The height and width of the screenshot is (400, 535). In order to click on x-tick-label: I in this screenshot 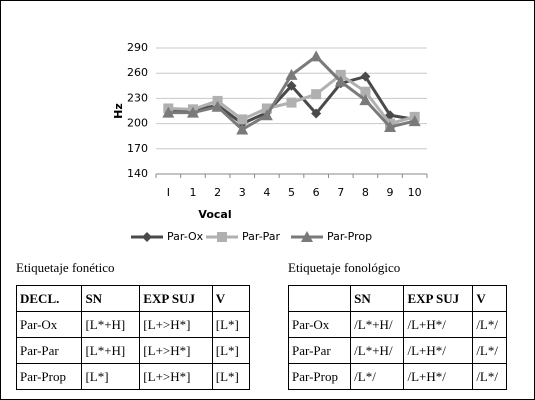, I will do `click(168, 192)`.